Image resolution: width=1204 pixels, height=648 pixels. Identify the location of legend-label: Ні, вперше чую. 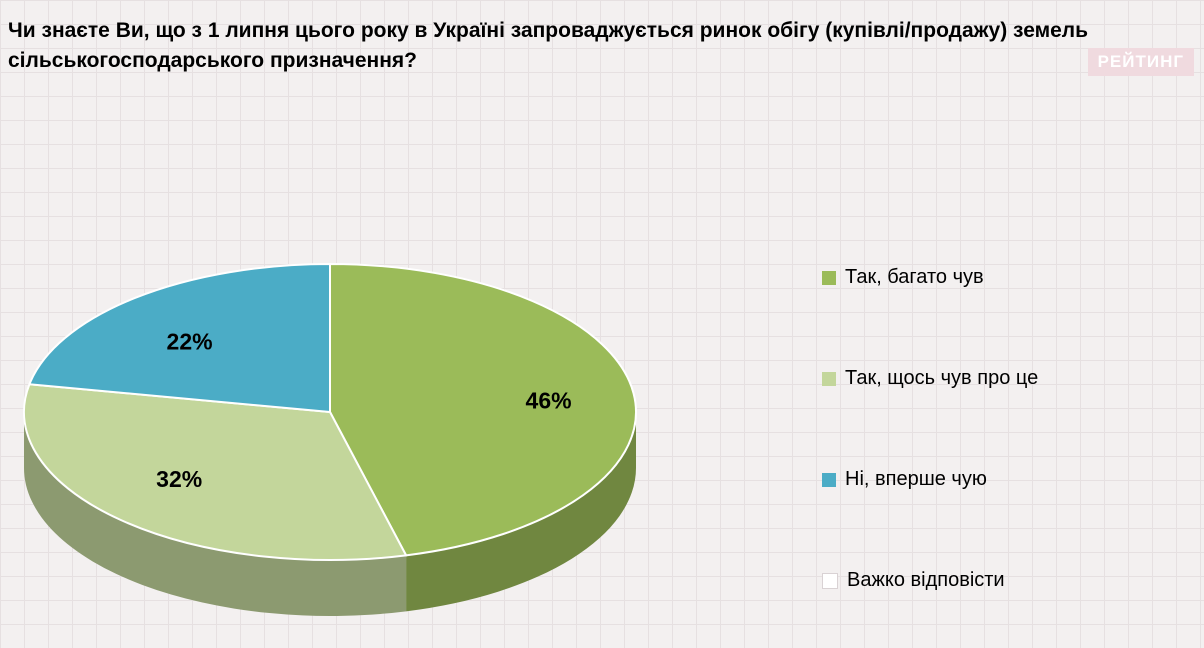
(916, 479).